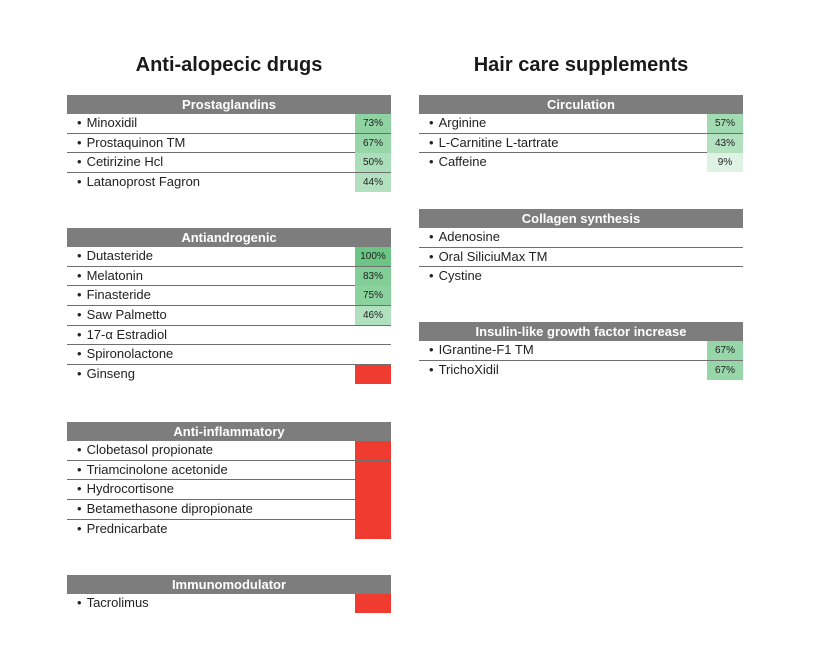 The image size is (814, 656). Describe the element at coordinates (488, 257) in the screenshot. I see `row-label: Oral SiliciuMax TM` at that location.